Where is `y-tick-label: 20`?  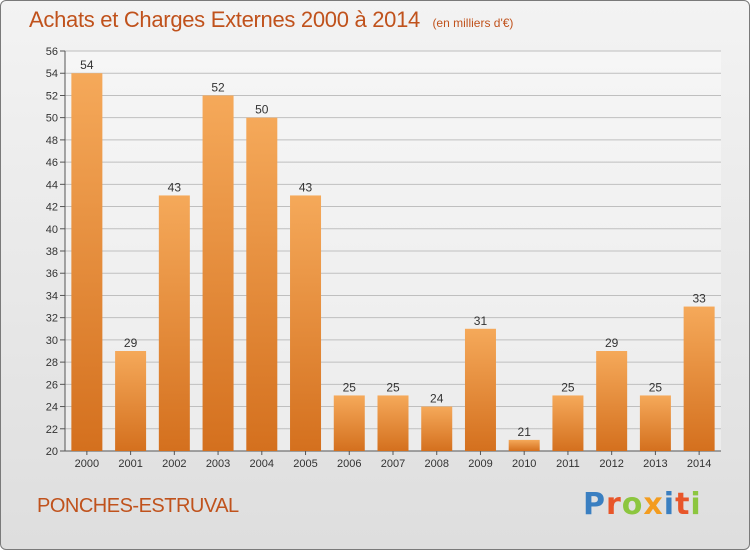
y-tick-label: 20 is located at coordinates (52, 452).